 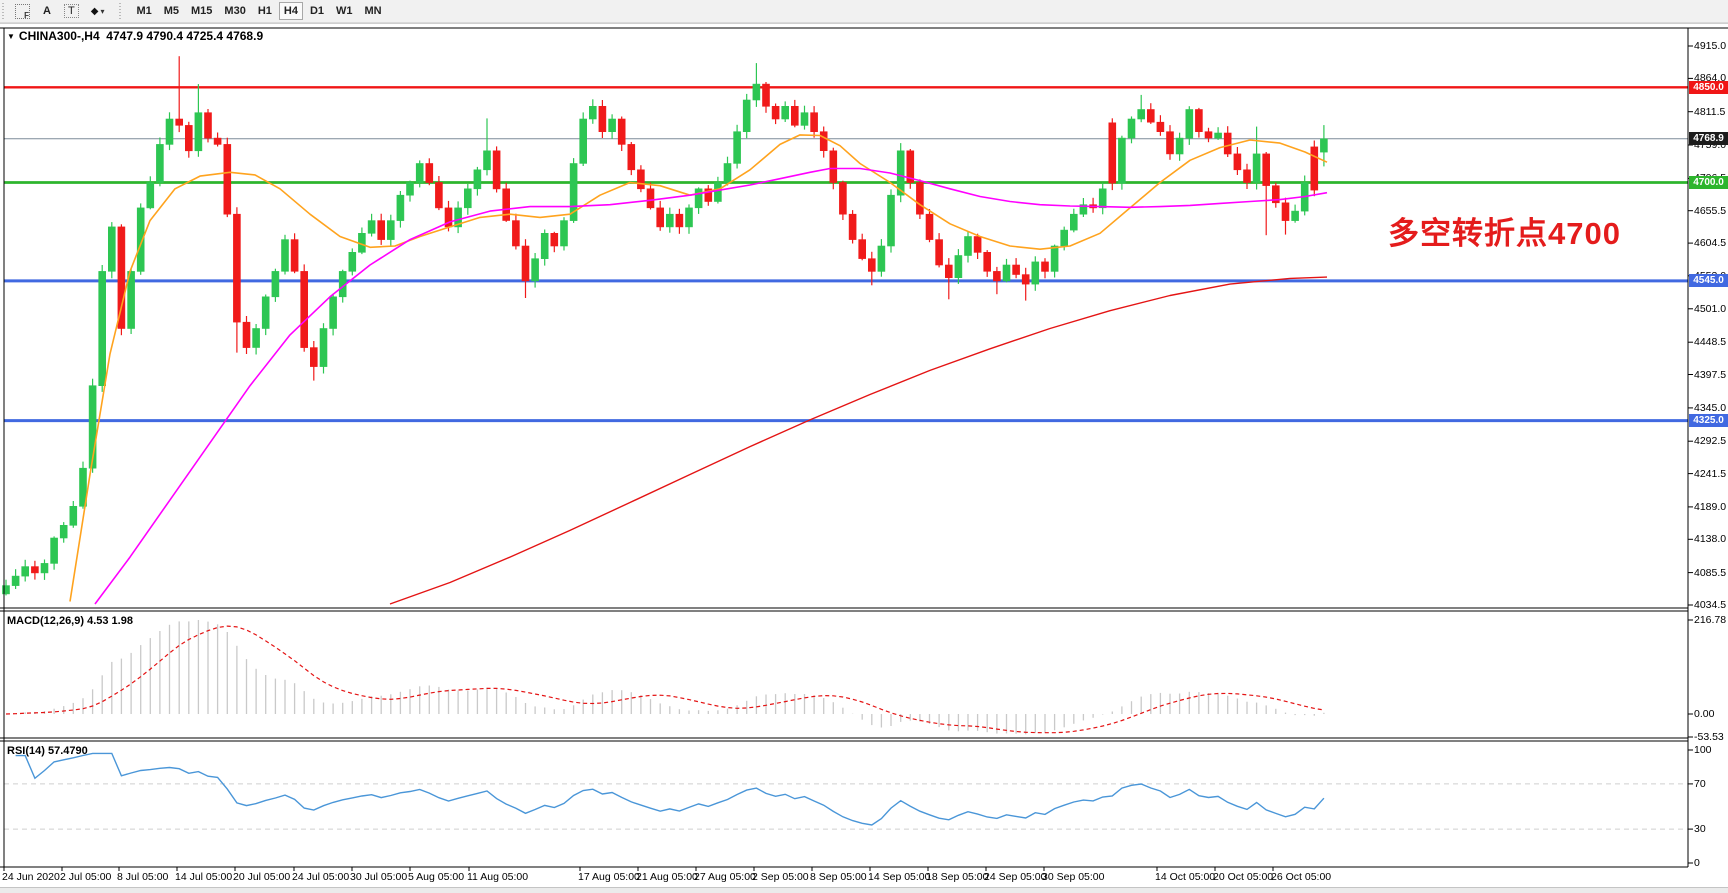 I want to click on date-tick-label: 17 Aug 05:00, so click(x=609, y=877).